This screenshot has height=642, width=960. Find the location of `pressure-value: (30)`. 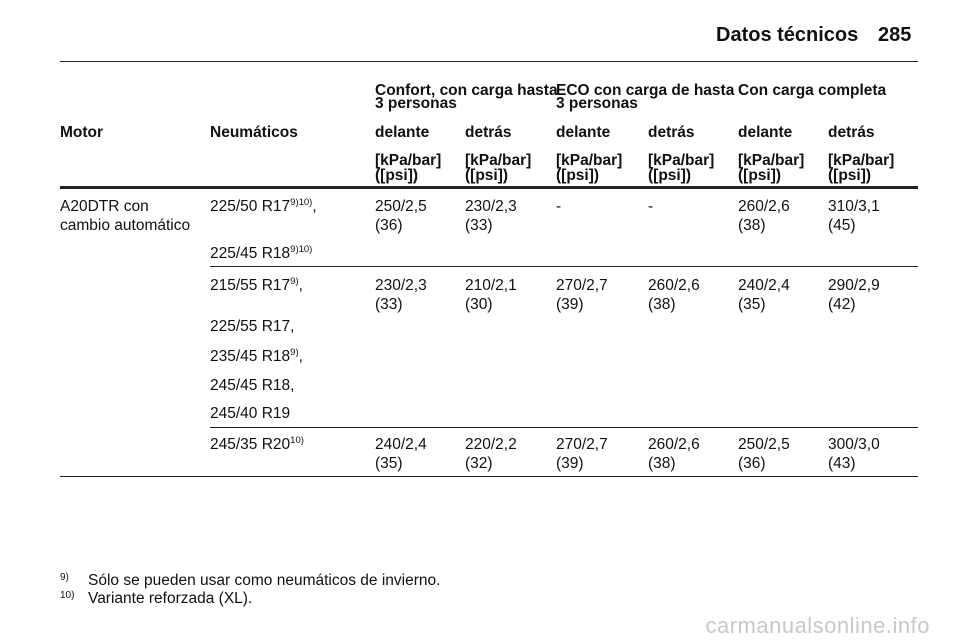

pressure-value: (30) is located at coordinates (479, 304).